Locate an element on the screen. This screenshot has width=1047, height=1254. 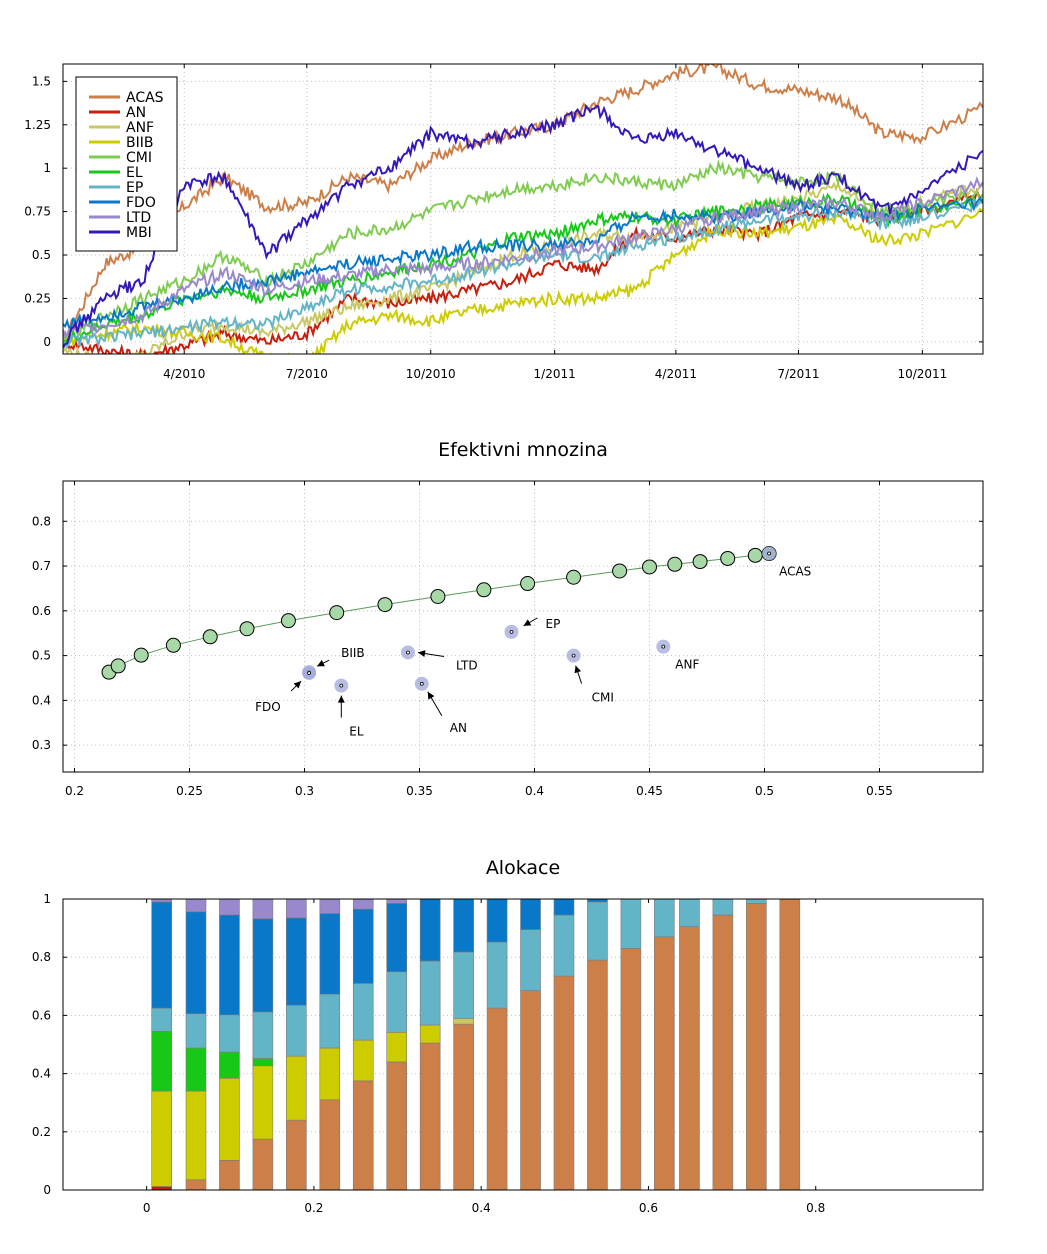
bar-segment-anf is located at coordinates (463, 1021).